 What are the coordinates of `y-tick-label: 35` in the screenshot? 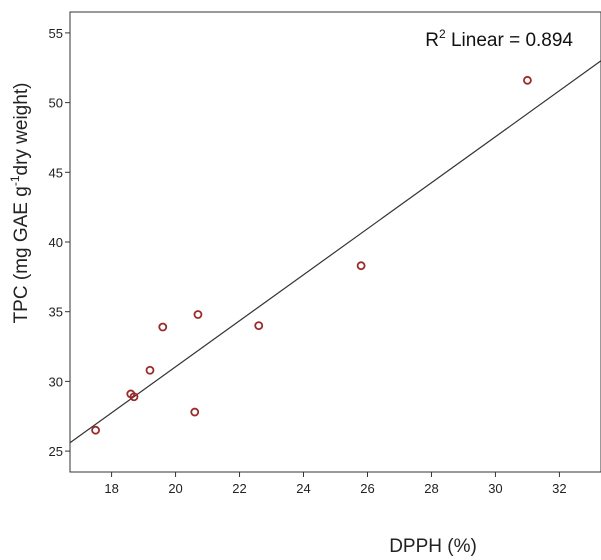 It's located at (56, 312).